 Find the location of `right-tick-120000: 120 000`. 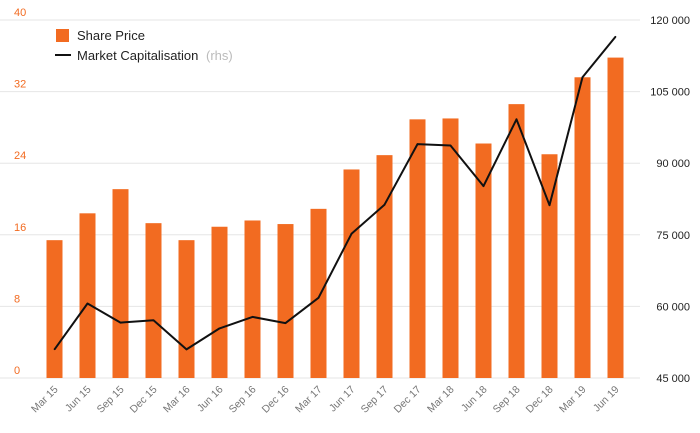

right-tick-120000: 120 000 is located at coordinates (670, 21).